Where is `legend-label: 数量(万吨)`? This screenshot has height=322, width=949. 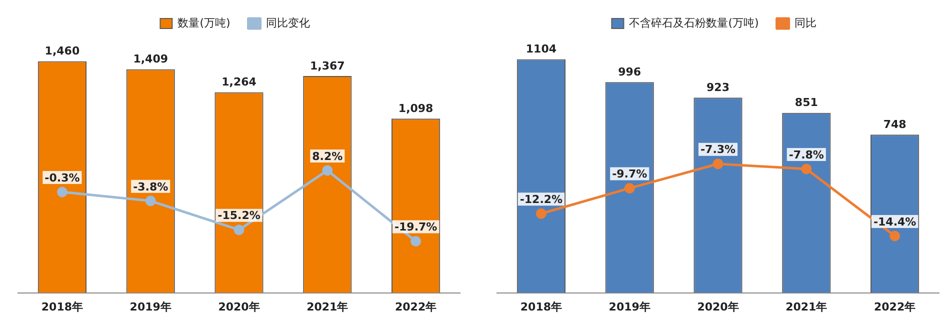 legend-label: 数量(万吨) is located at coordinates (204, 23).